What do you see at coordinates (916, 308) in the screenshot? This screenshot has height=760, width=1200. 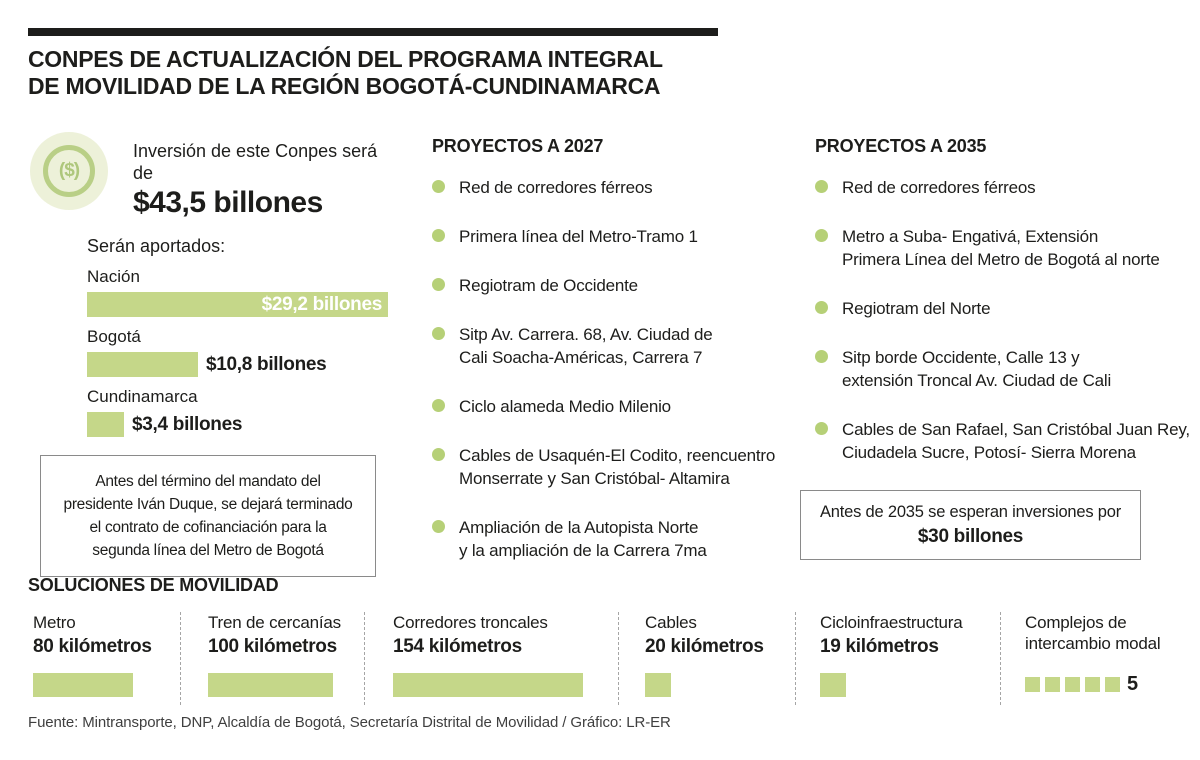 I see `list-item-text: Regiotram del Norte` at bounding box center [916, 308].